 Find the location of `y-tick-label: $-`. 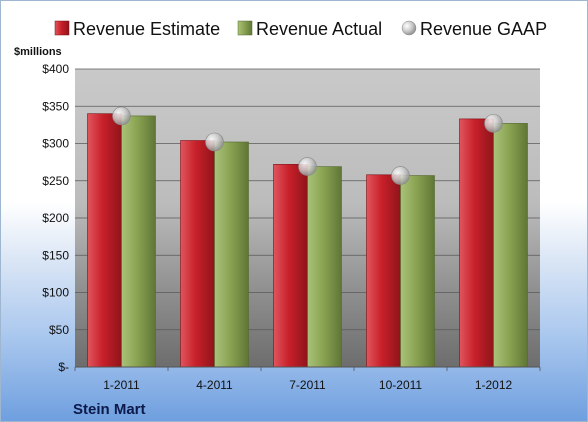

y-tick-label: $- is located at coordinates (63, 367).